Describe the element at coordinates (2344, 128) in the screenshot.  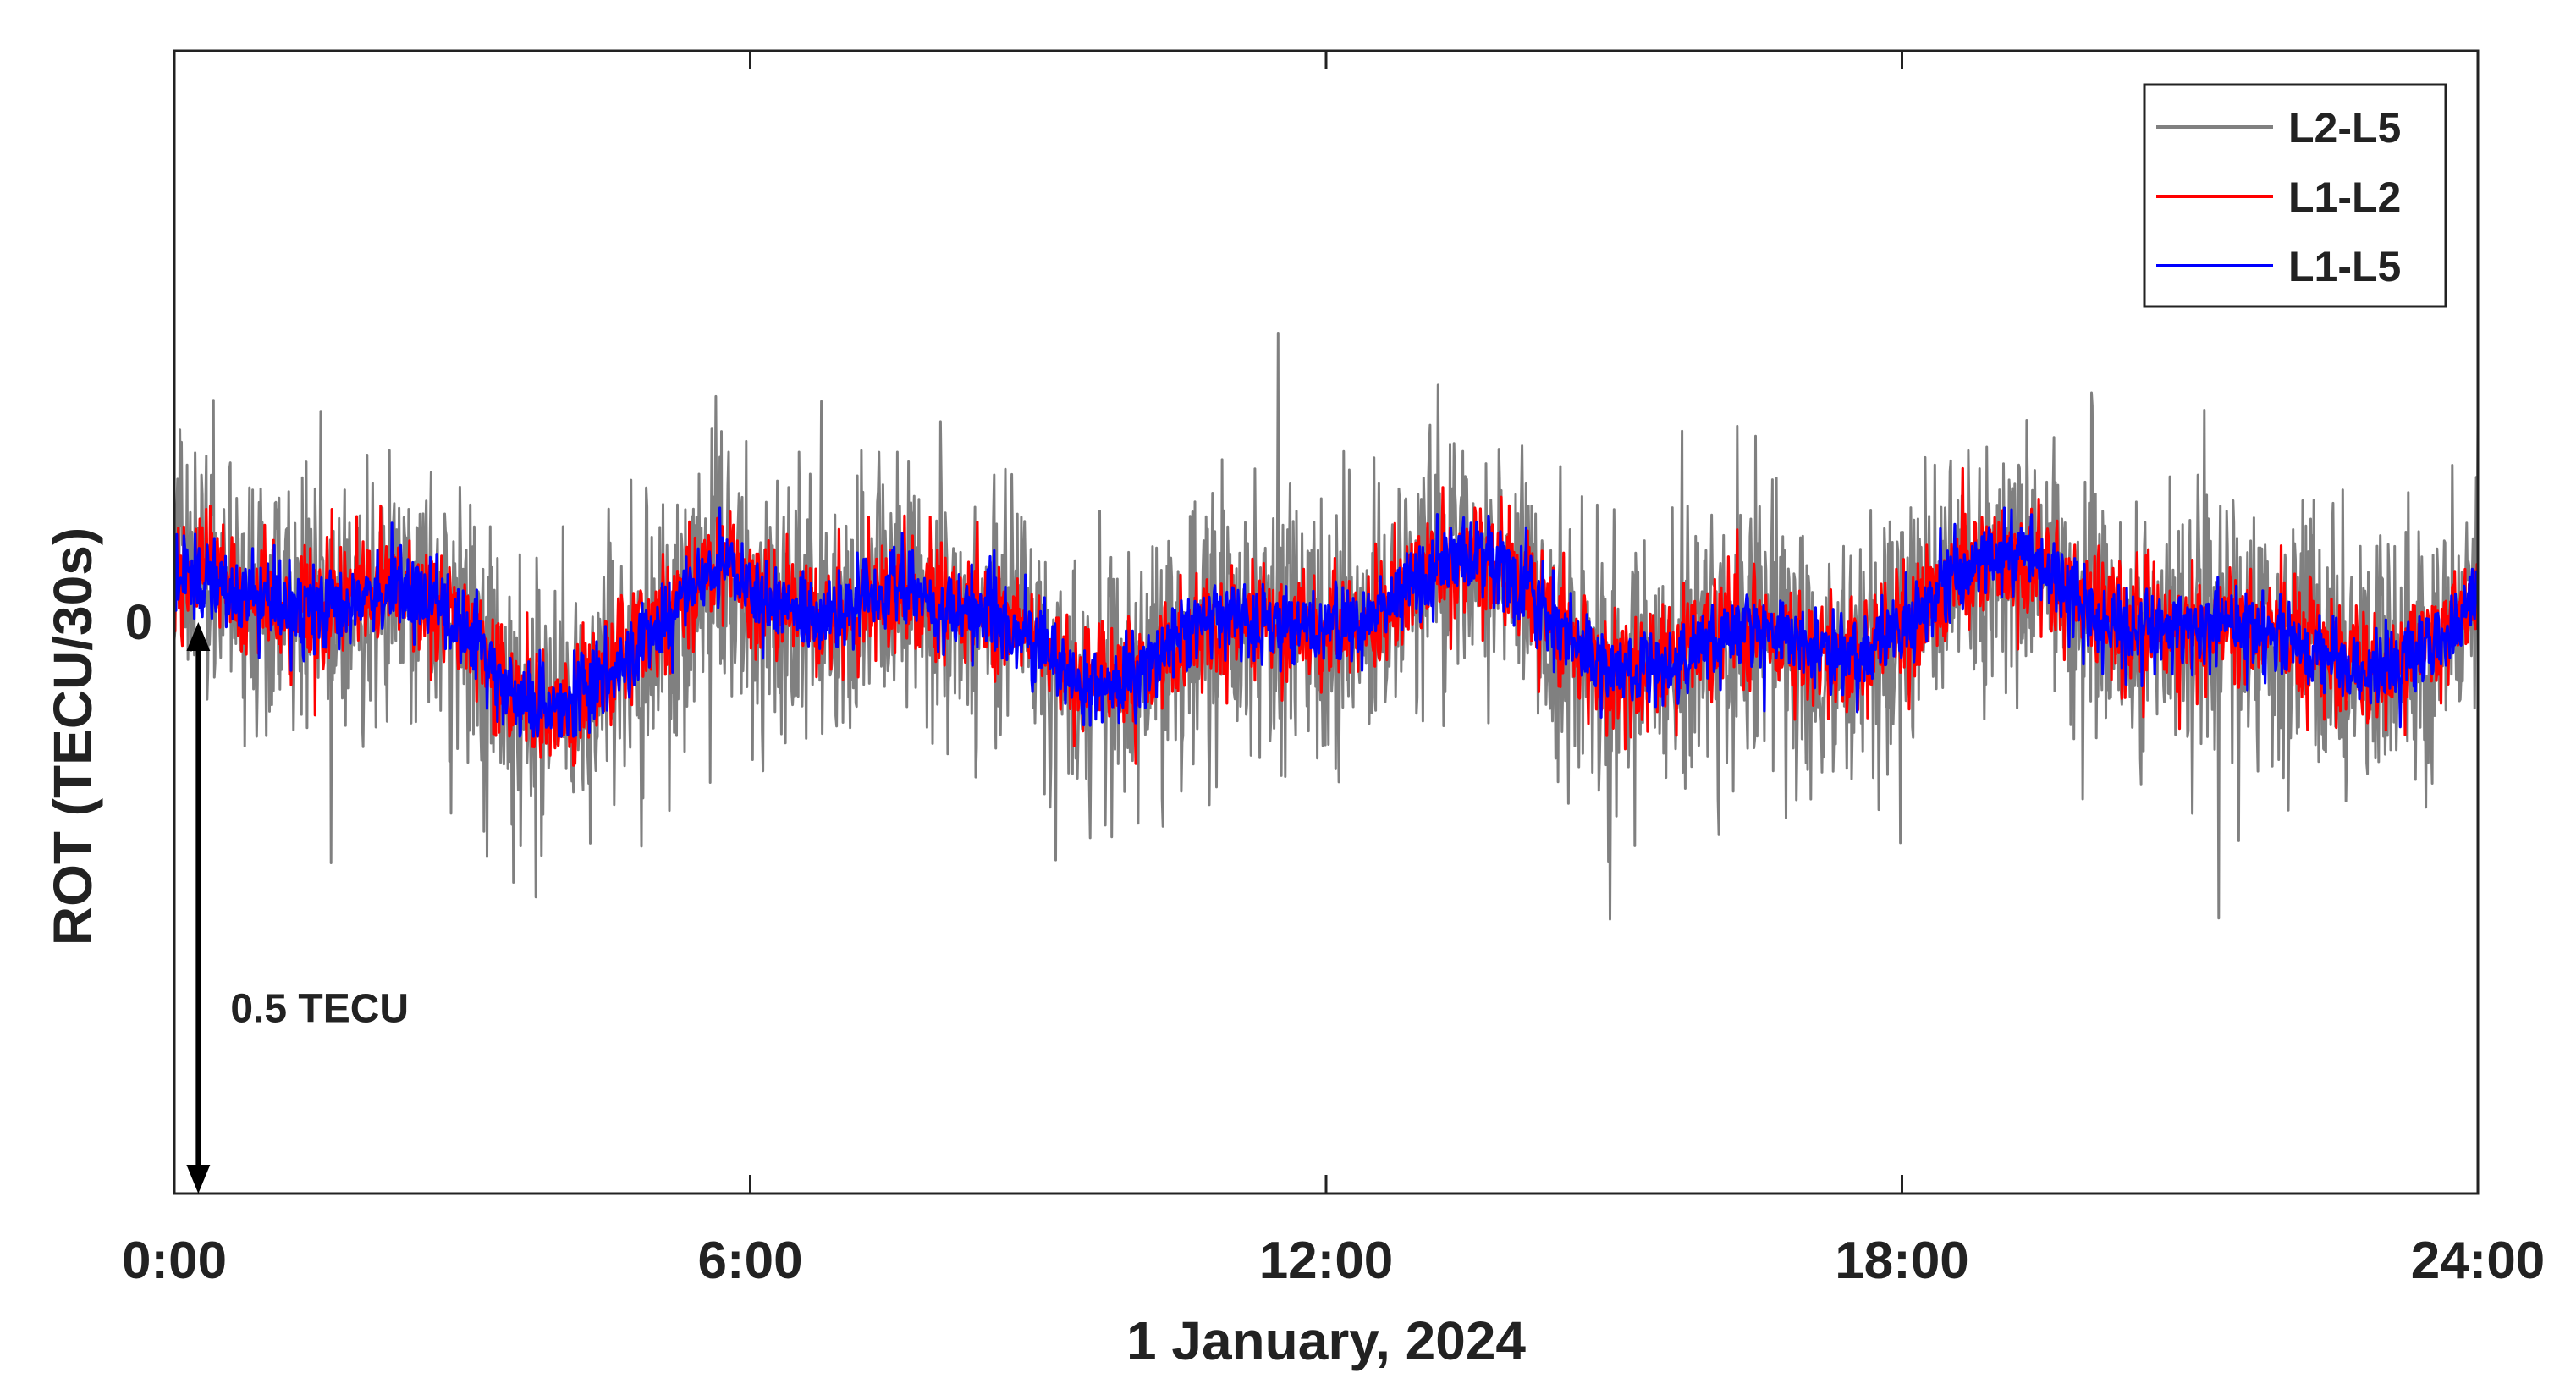
I see `legend-label-l2-l5: L2-L5` at that location.